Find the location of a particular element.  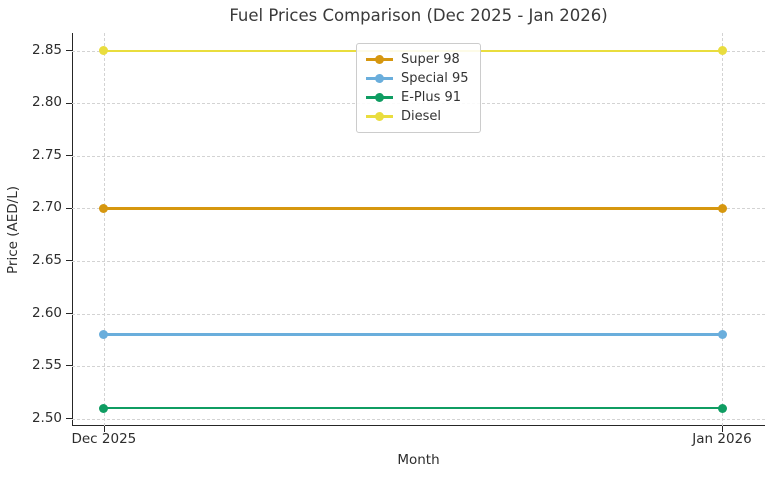

y-axis-label: Price (AED/L) is located at coordinates (13, 230).